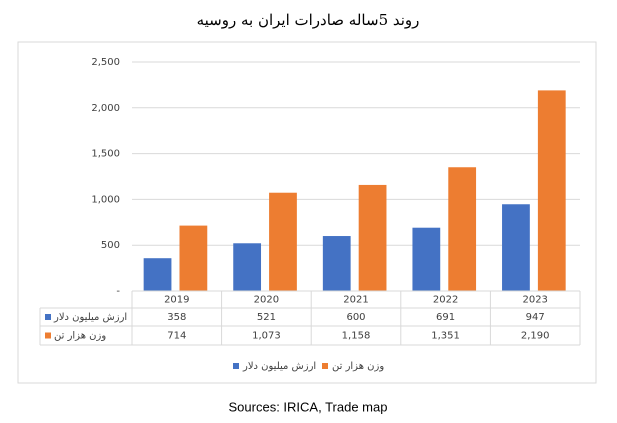 The image size is (617, 423). What do you see at coordinates (445, 336) in the screenshot?
I see `table-cell: 1,351` at bounding box center [445, 336].